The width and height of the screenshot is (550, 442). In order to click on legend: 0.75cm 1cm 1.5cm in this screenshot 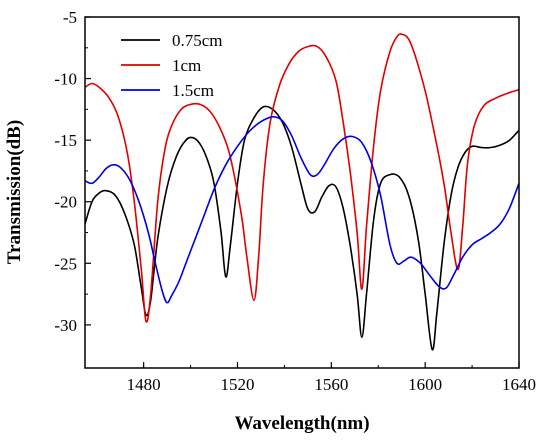, I will do `click(172, 65)`.